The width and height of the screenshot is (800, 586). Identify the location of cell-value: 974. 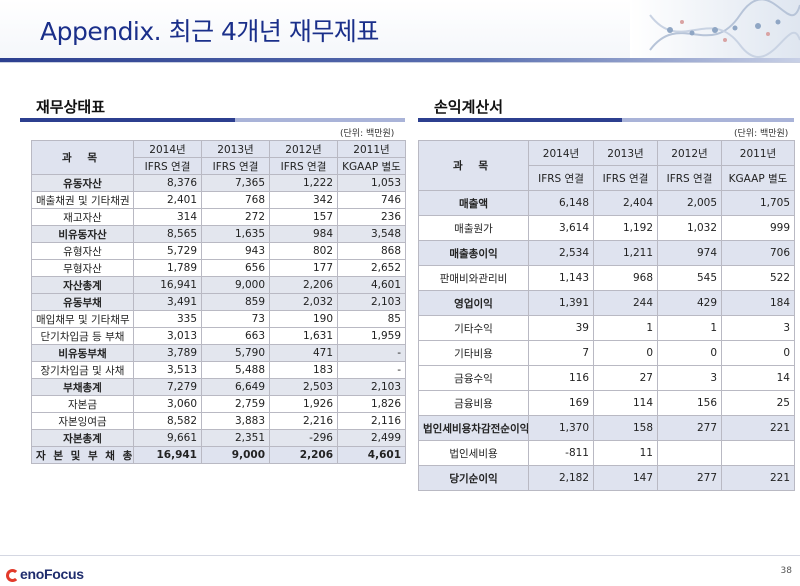
(689, 253).